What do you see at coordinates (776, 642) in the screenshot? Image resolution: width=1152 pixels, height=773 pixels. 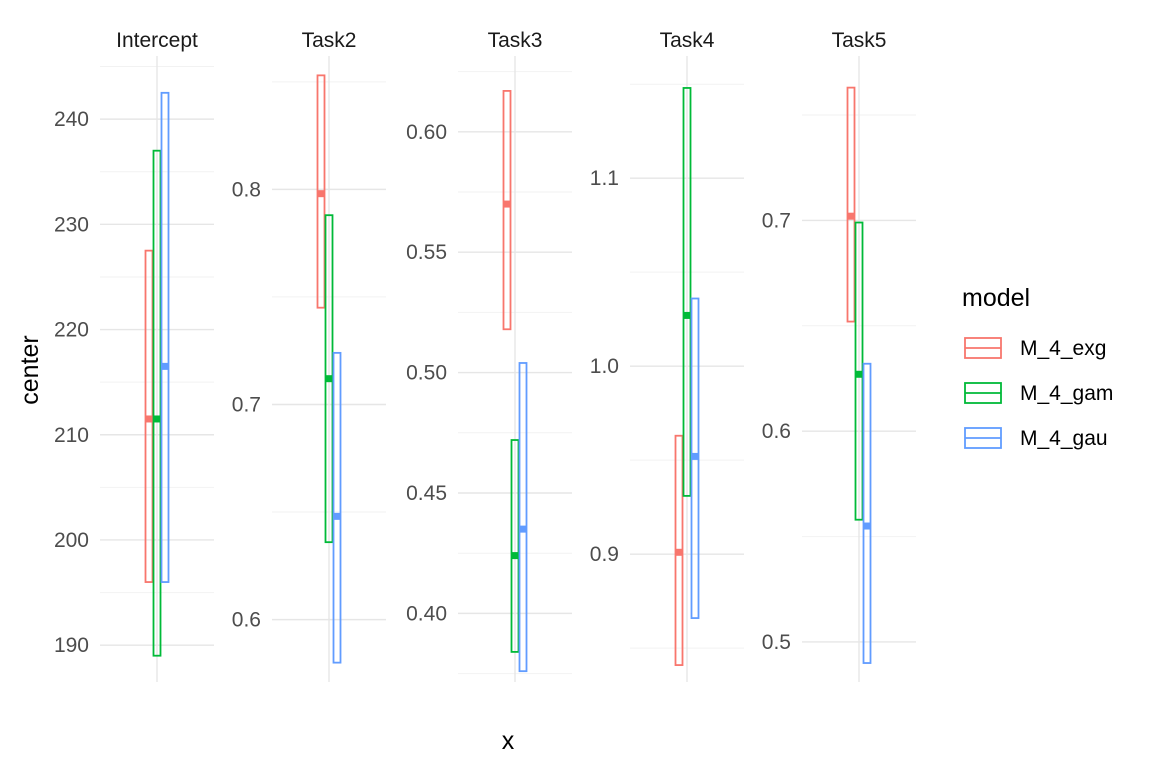 I see `y-tick-label: 0.5` at bounding box center [776, 642].